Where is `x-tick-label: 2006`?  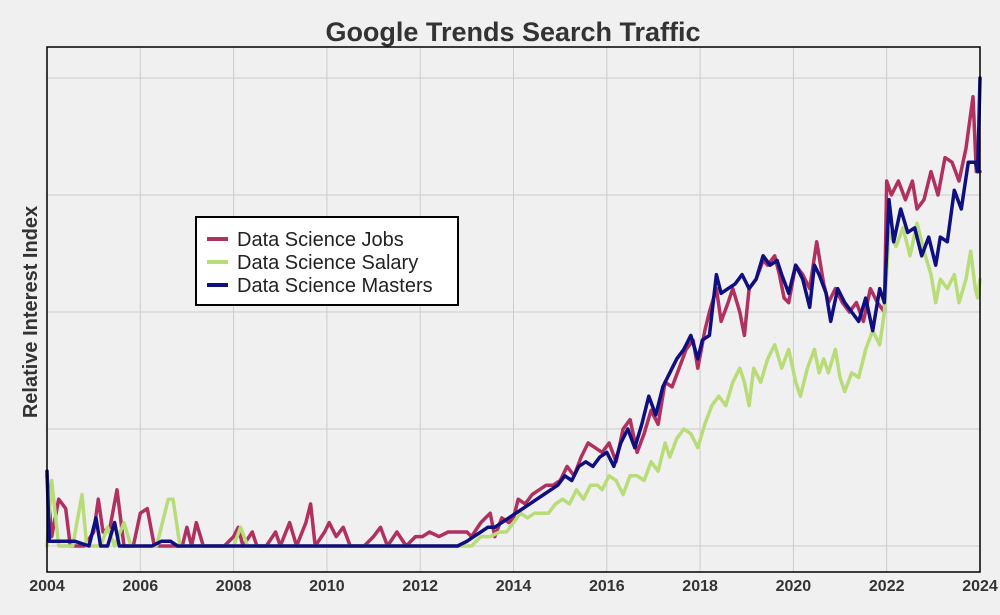
x-tick-label: 2006 is located at coordinates (141, 586).